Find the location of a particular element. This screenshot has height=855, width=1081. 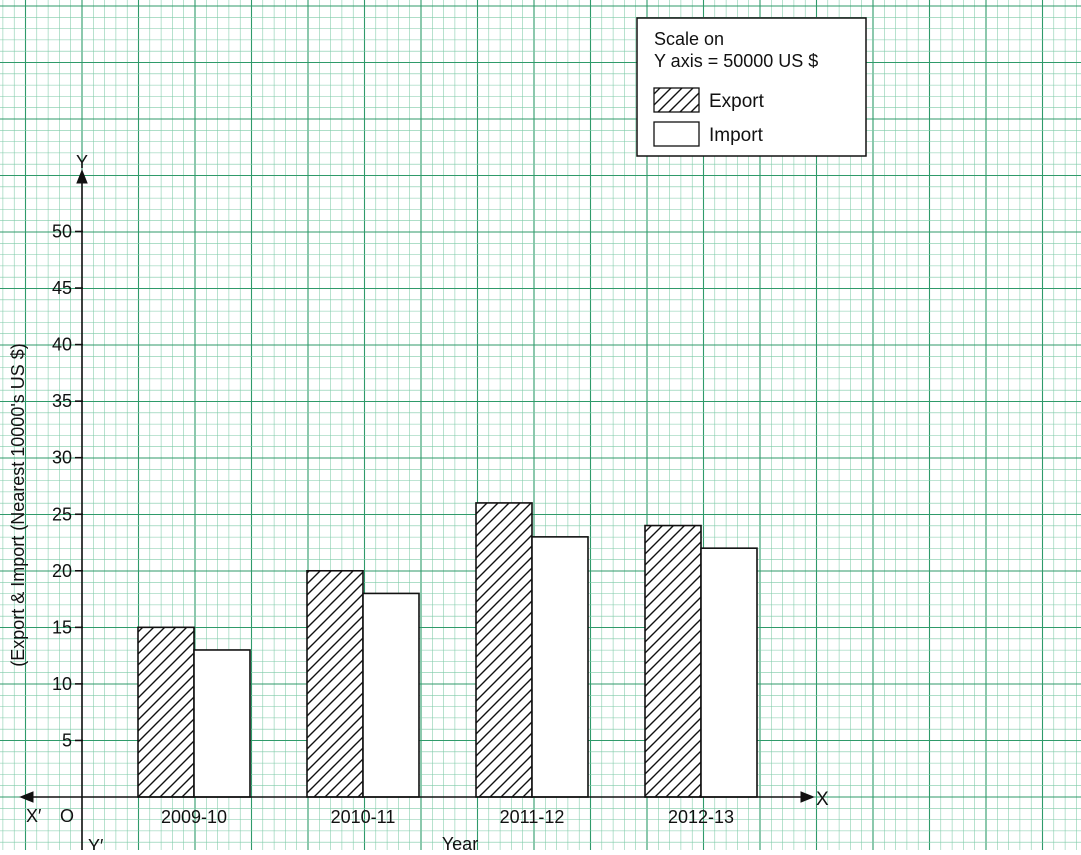

y-tick-label-20: 20 is located at coordinates (62, 571).